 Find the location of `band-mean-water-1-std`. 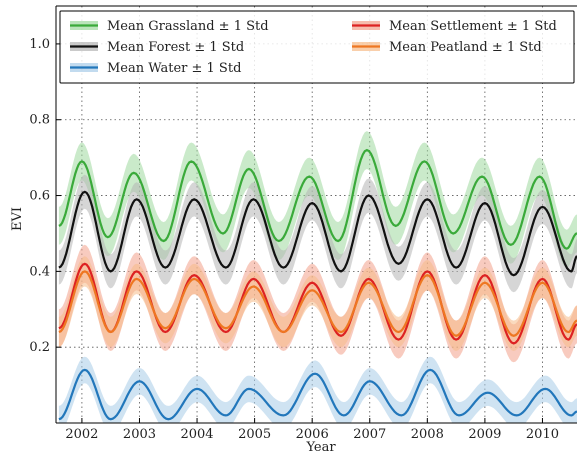

band-mean-water-1-std is located at coordinates (317, 389).